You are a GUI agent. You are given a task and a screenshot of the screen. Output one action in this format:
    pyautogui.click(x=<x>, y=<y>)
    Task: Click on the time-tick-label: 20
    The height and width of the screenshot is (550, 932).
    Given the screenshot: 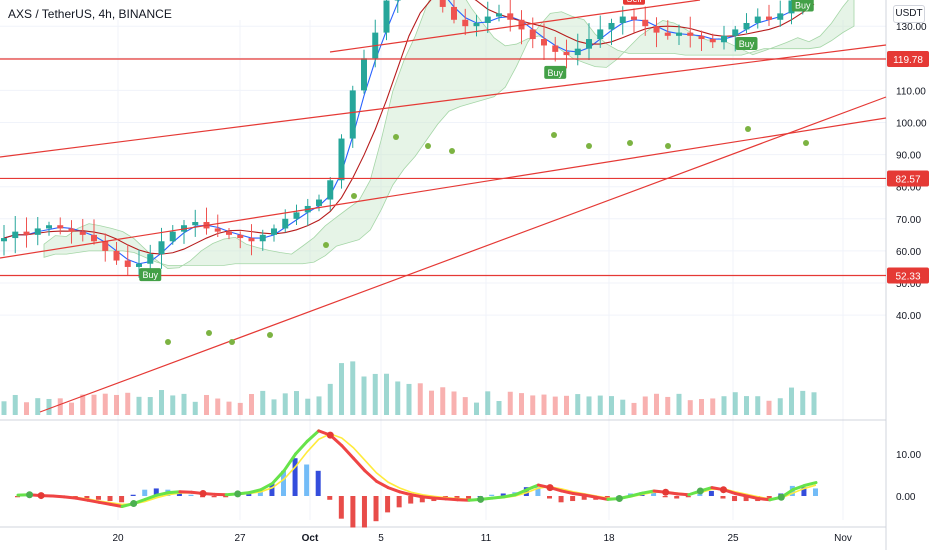 What is the action you would take?
    pyautogui.click(x=118, y=538)
    